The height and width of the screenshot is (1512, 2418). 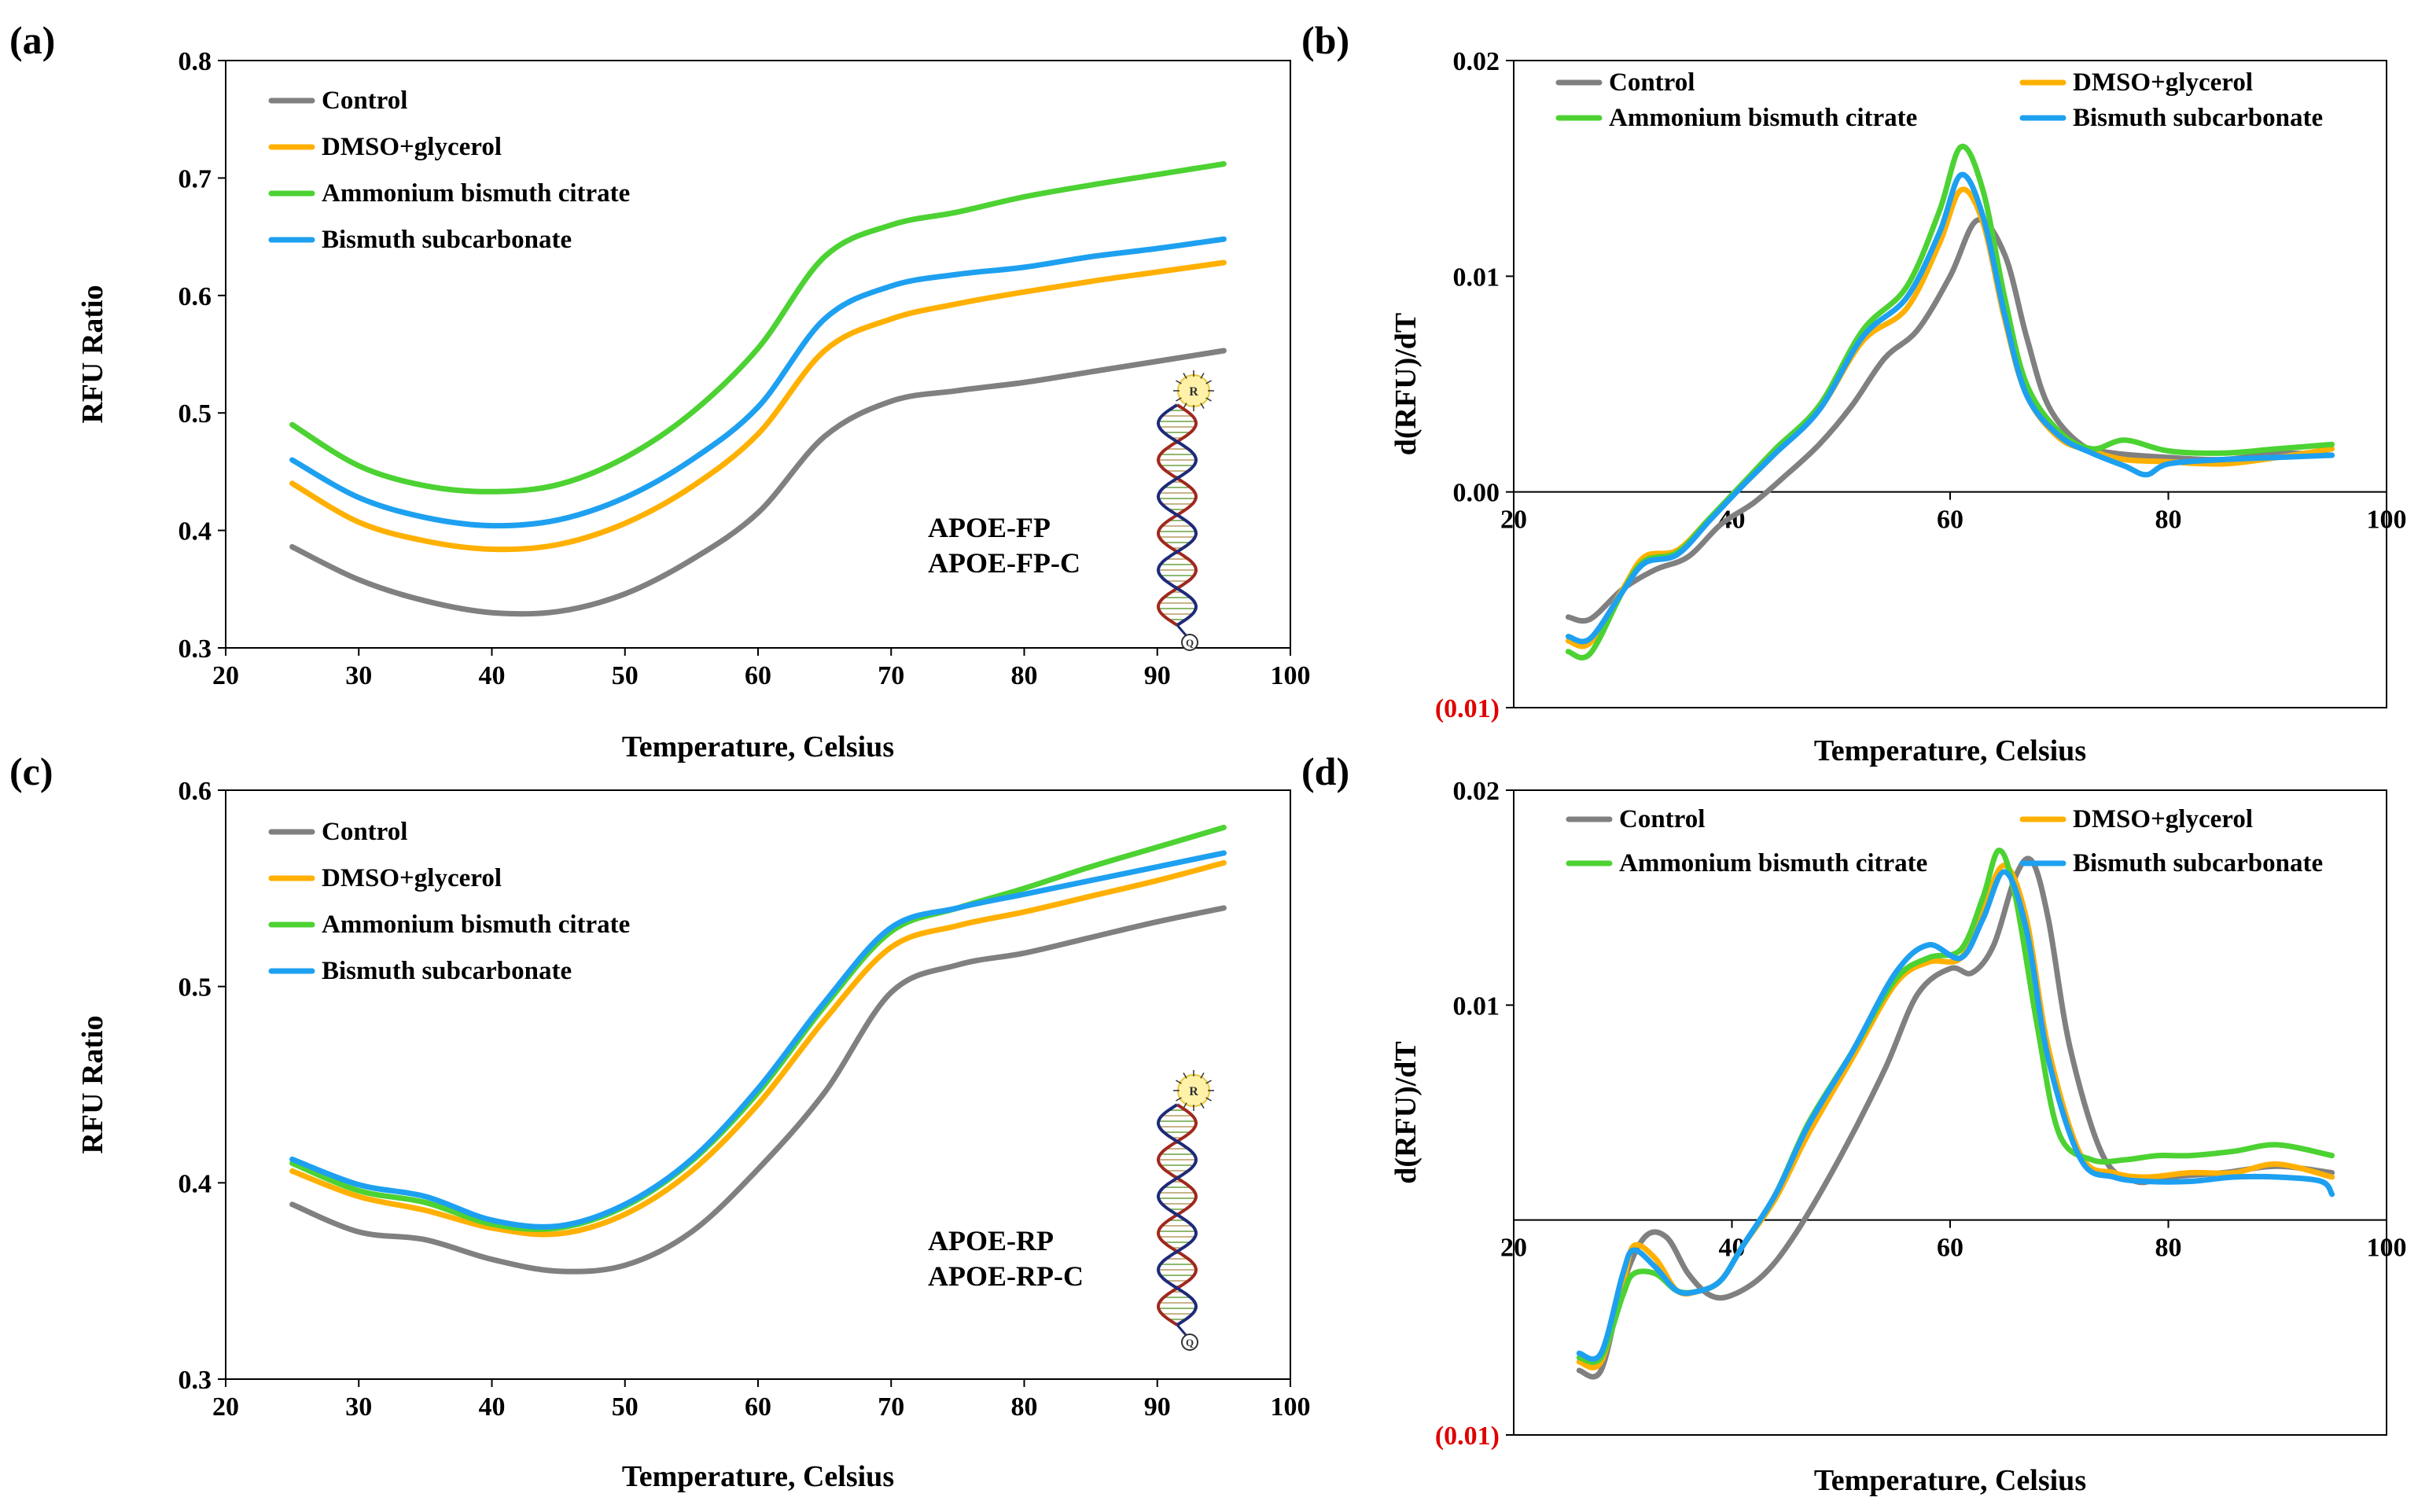 What do you see at coordinates (195, 178) in the screenshot?
I see `y-tick-label: 0.7` at bounding box center [195, 178].